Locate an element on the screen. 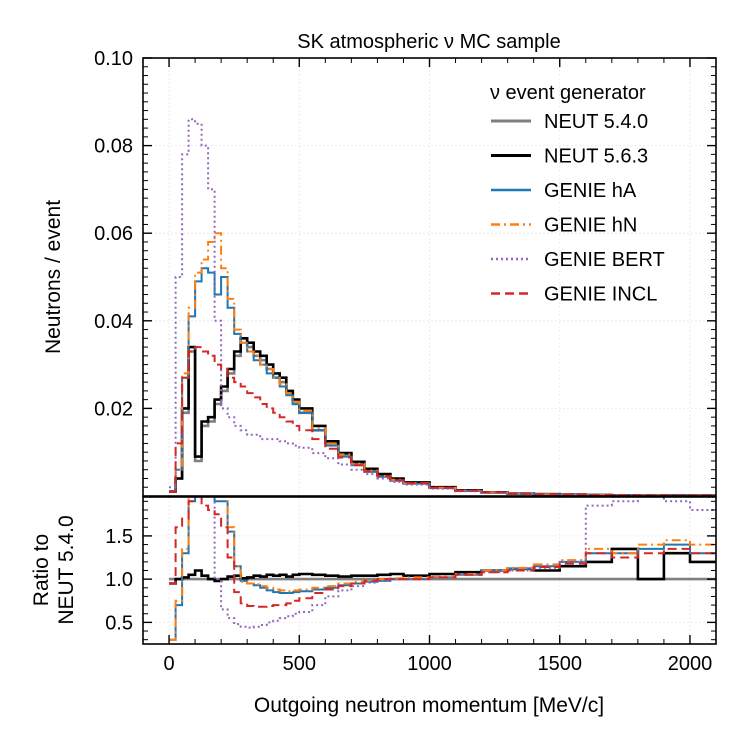  top-y-tick-label: 0.04 is located at coordinates (113, 322).